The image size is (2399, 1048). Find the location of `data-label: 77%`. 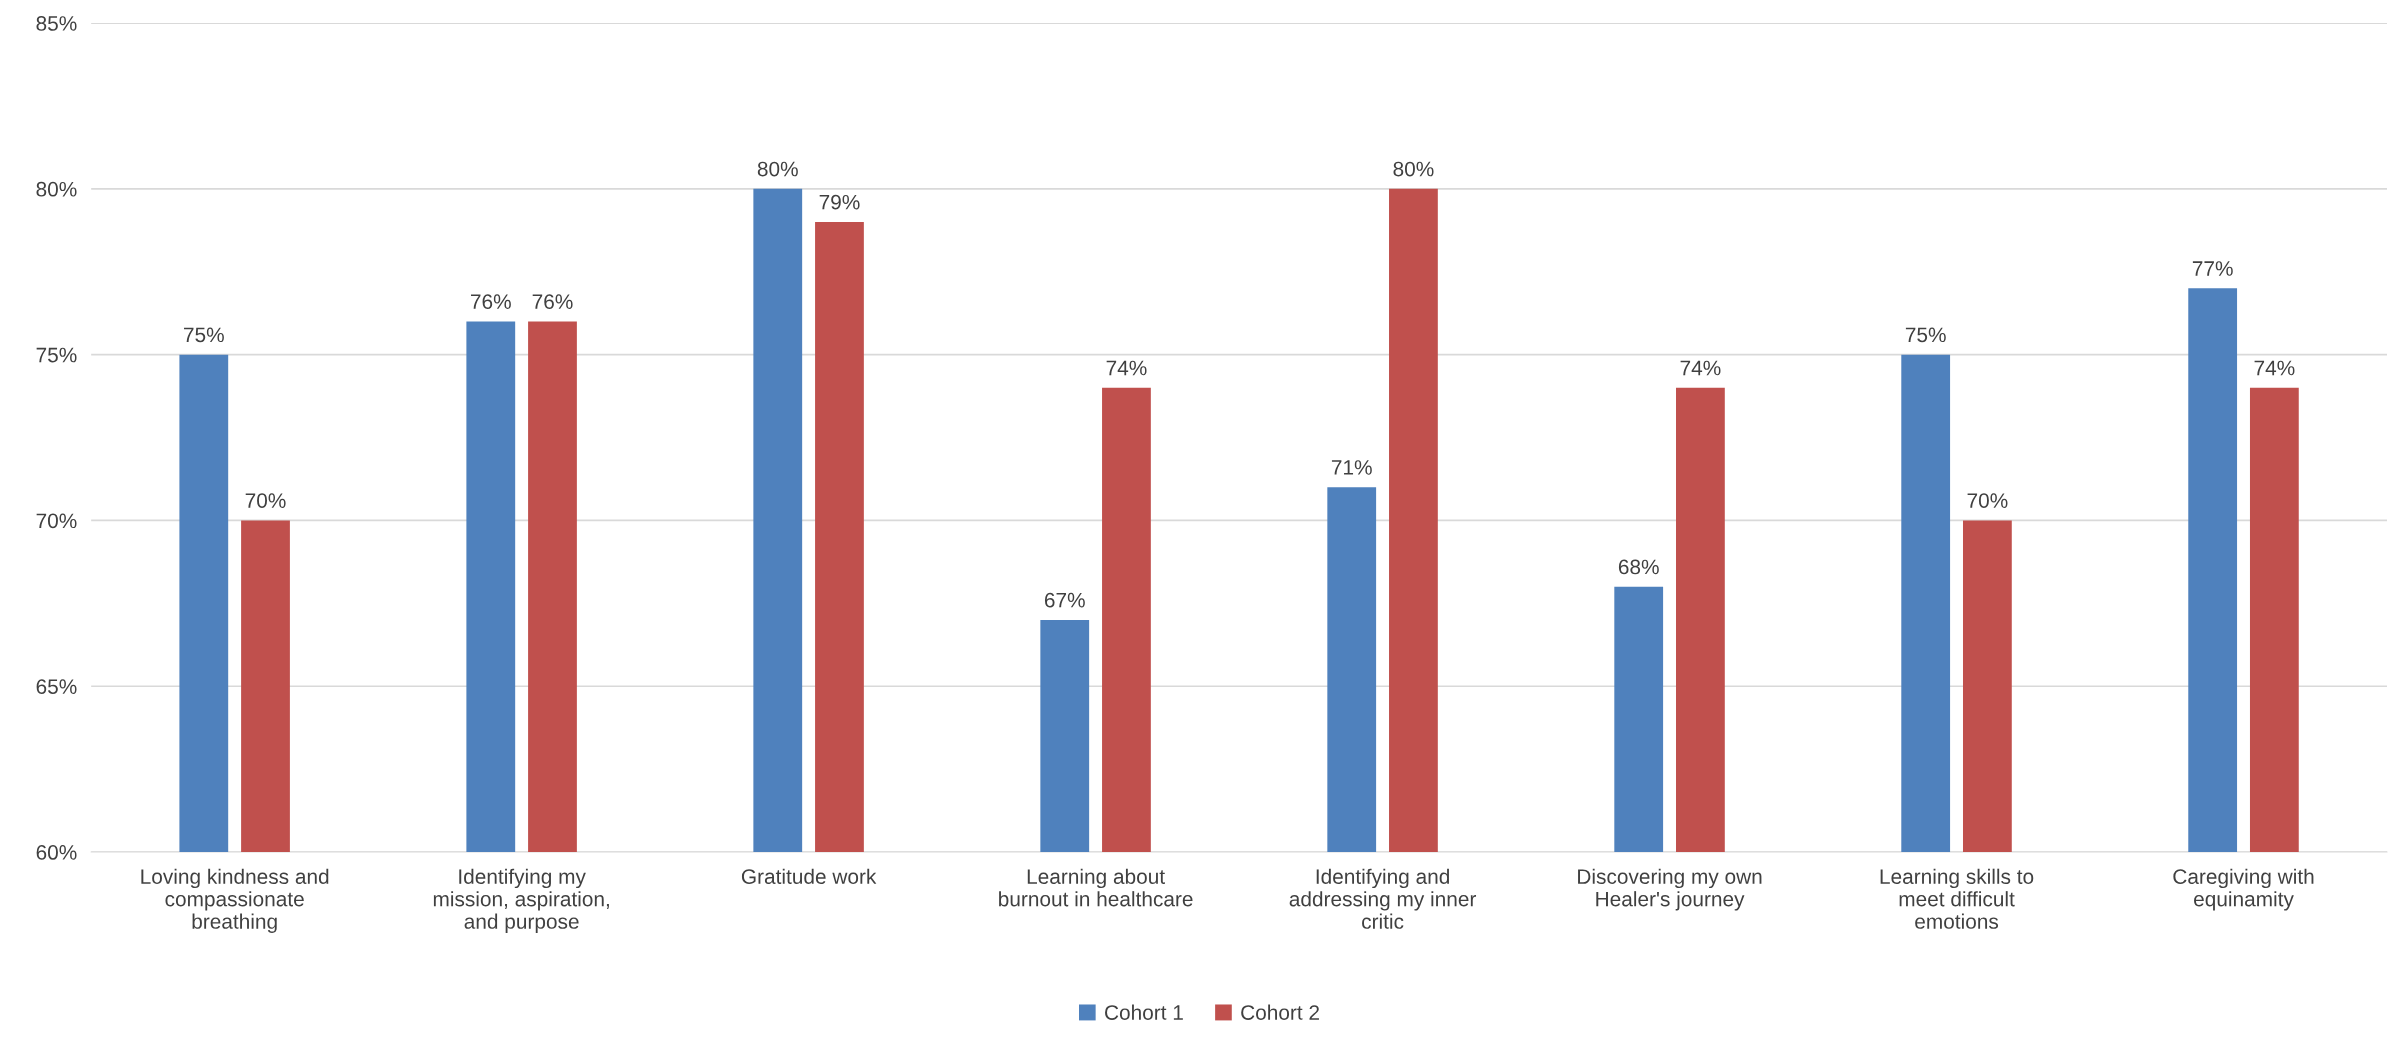

data-label: 77% is located at coordinates (2212, 268).